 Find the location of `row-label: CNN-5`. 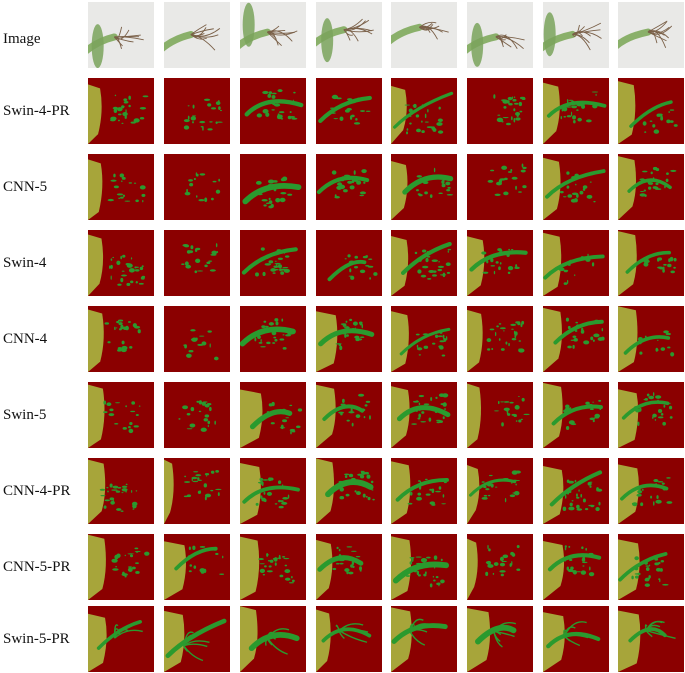

row-label: CNN-5 is located at coordinates (25, 187).